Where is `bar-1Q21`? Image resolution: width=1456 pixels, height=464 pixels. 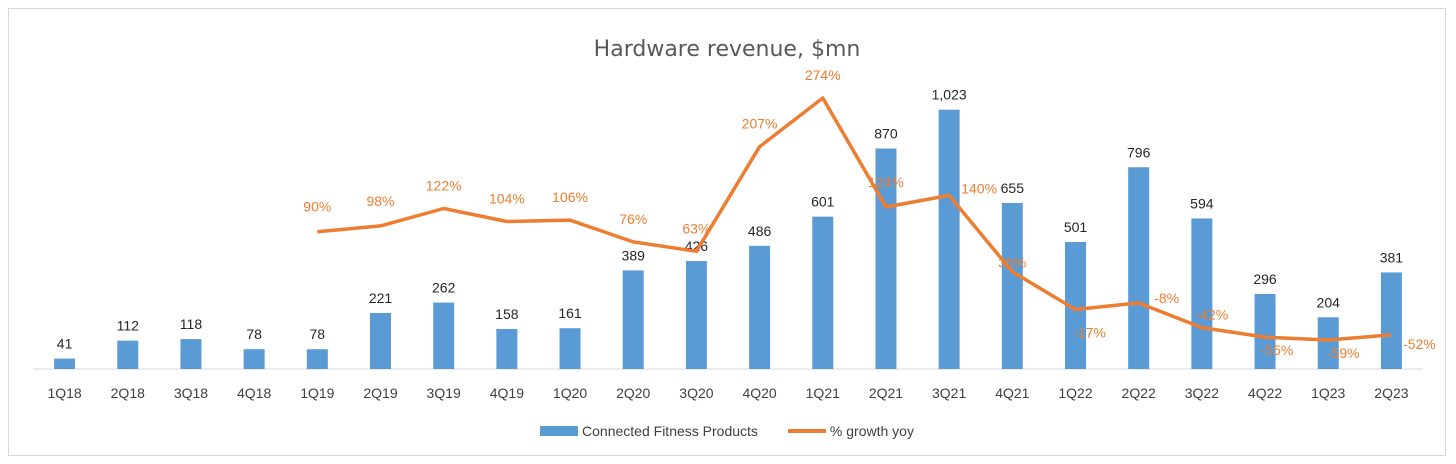
bar-1Q21 is located at coordinates (823, 292).